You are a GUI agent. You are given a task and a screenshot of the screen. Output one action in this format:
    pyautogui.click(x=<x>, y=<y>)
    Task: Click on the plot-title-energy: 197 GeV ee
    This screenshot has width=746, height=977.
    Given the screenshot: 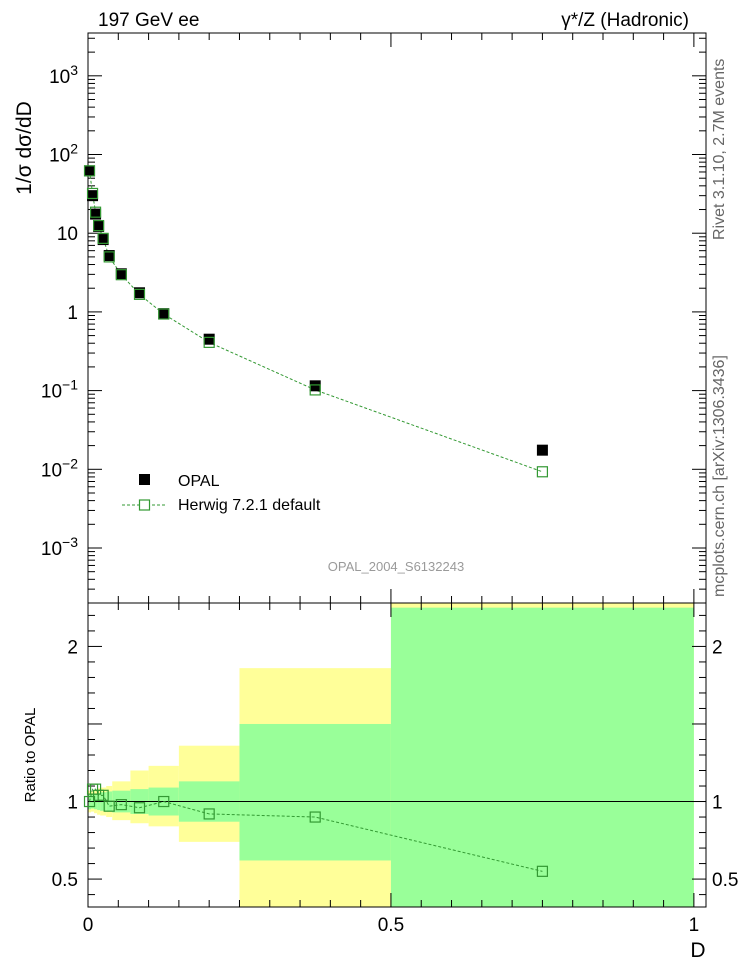 What is the action you would take?
    pyautogui.click(x=148, y=20)
    